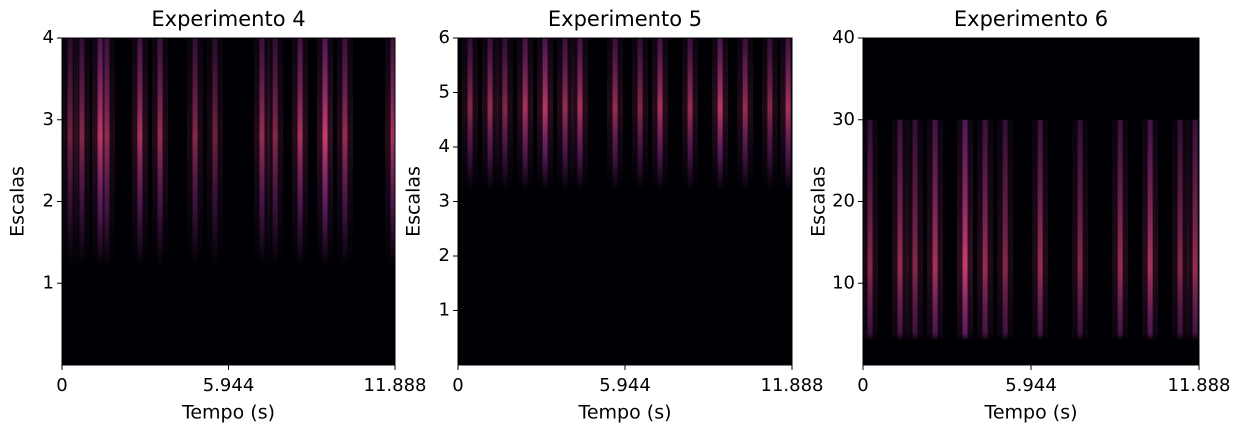 This screenshot has width=1243, height=436. I want to click on chart-title: Experimento 6, so click(1031, 19).